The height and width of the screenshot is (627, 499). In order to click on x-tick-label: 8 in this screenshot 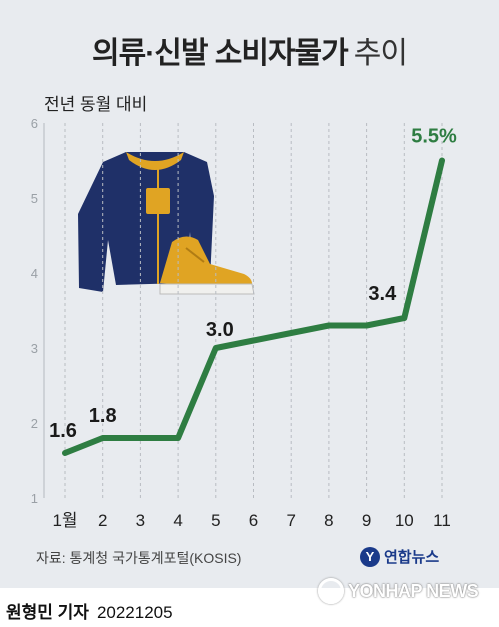, I will do `click(328, 520)`.